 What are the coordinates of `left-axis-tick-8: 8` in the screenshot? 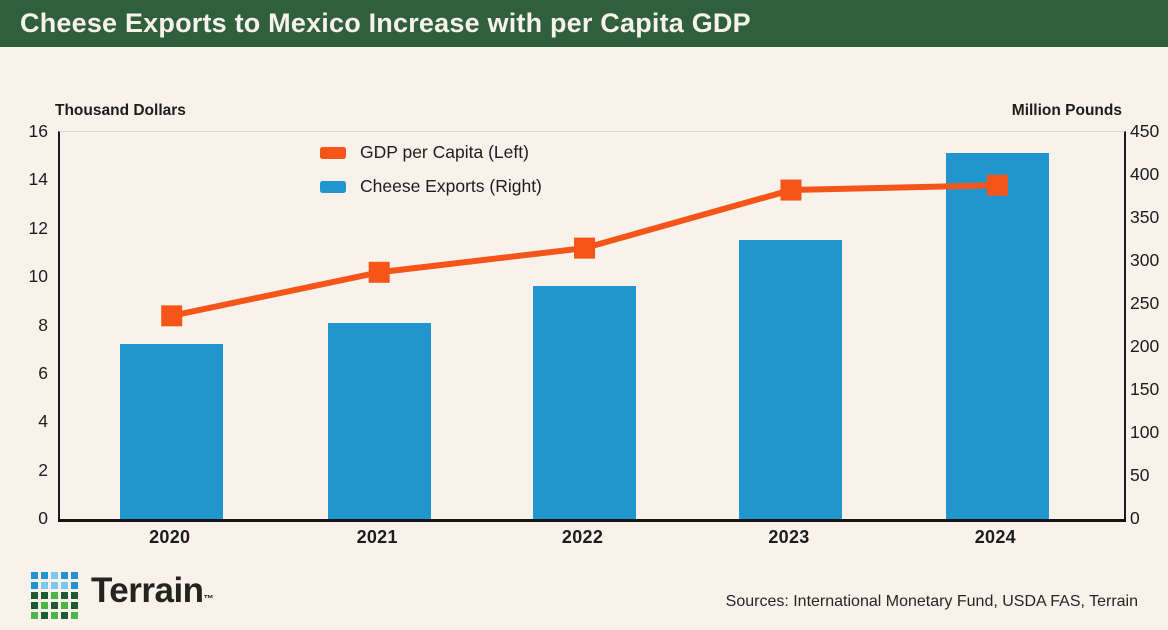 It's located at (43, 324).